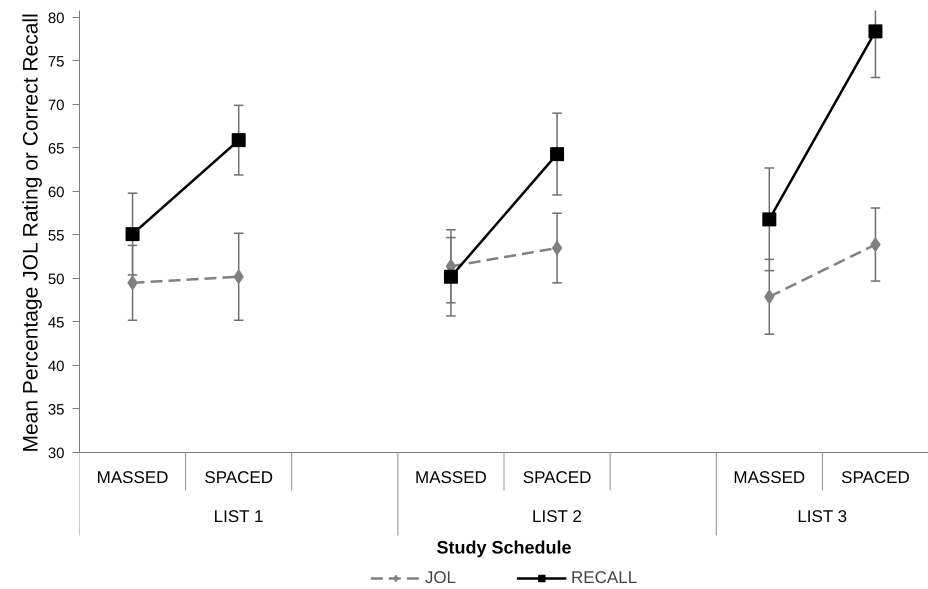  I want to click on y-axis-title: Mean Percentage JOL Rating or Correct Recall, so click(31, 232).